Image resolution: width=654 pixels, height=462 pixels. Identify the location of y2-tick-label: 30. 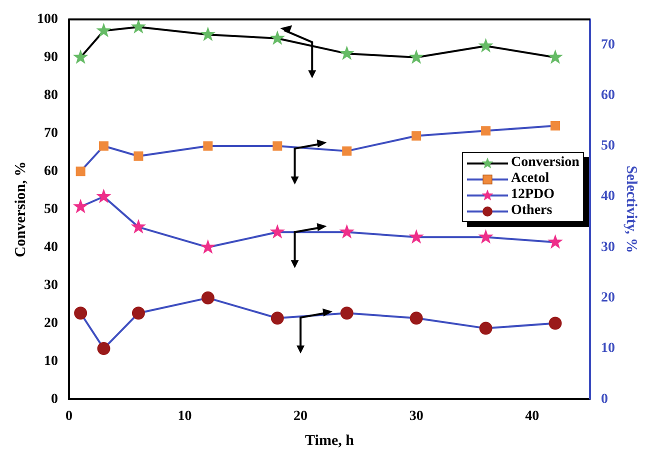
(608, 247).